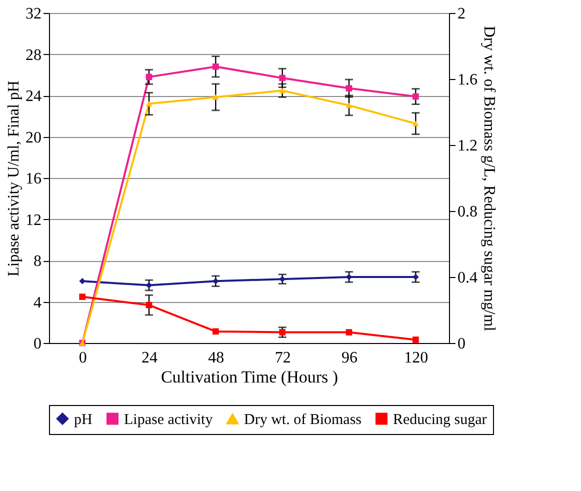 The height and width of the screenshot is (491, 581). What do you see at coordinates (34, 55) in the screenshot?
I see `y-tick-label: 28` at bounding box center [34, 55].